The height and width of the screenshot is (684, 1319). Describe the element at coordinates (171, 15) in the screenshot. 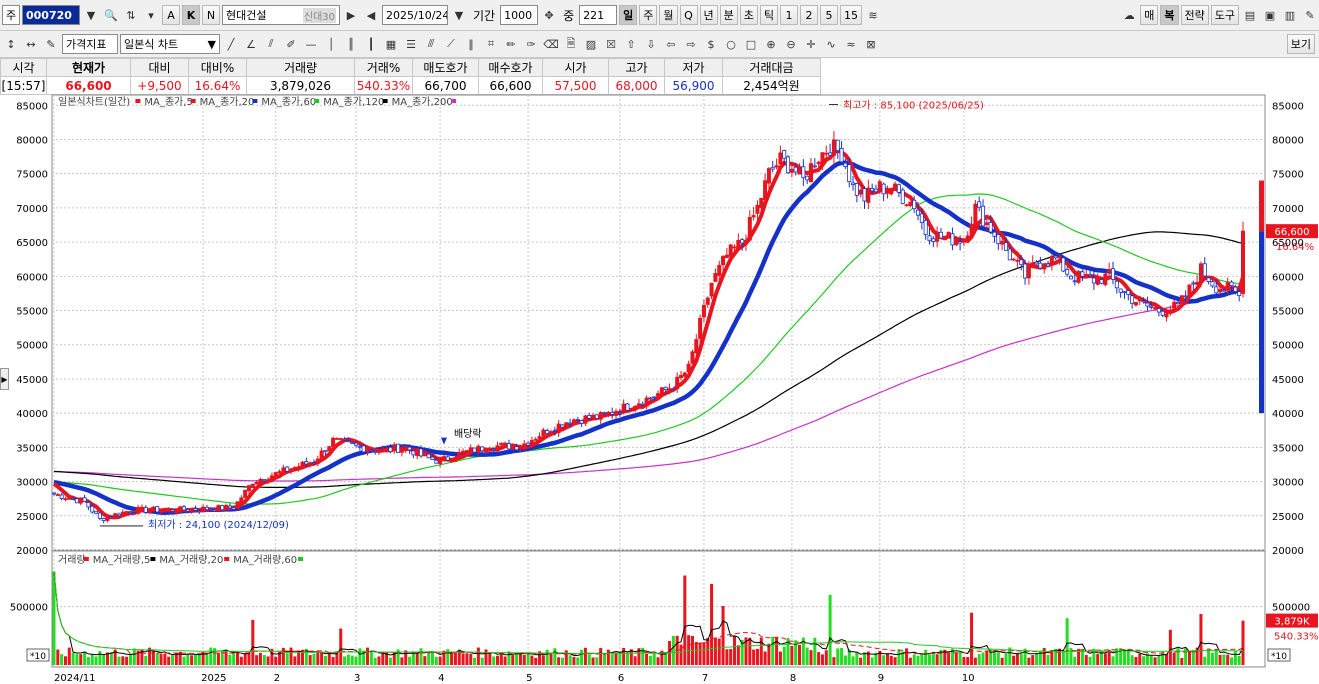

I see `market-a-button: A` at that location.